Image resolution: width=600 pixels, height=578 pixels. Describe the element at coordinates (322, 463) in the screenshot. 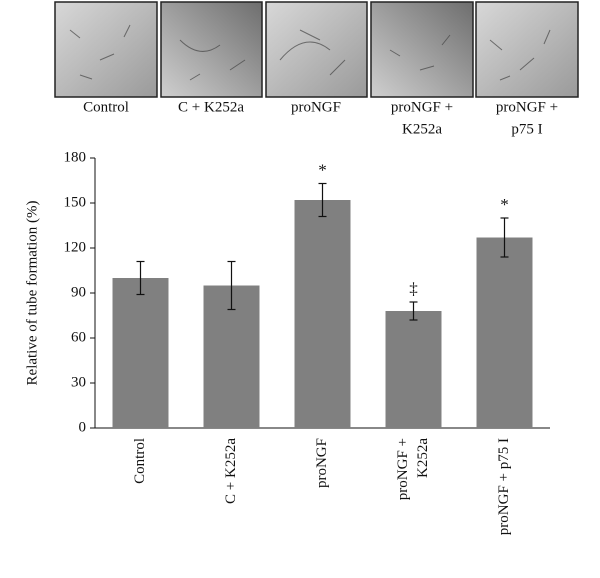

I see `x-tick-label: proNGF` at that location.